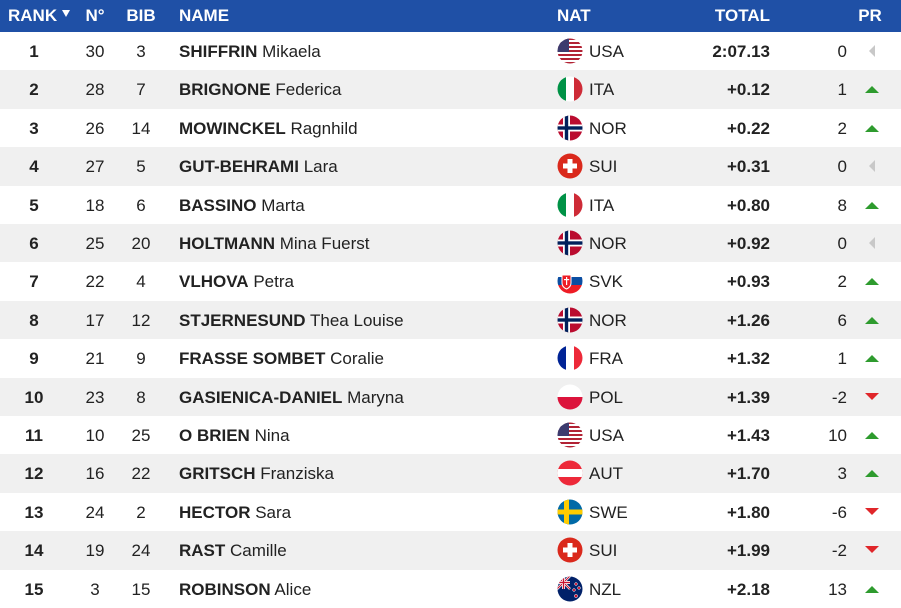 This screenshot has width=901, height=608. What do you see at coordinates (95, 359) in the screenshot?
I see `start-number: 21` at bounding box center [95, 359].